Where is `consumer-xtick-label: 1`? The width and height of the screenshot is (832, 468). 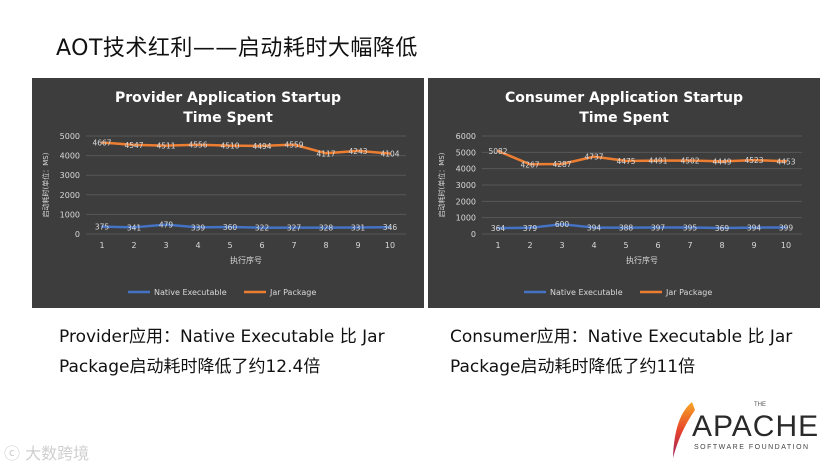 consumer-xtick-label: 1 is located at coordinates (497, 245).